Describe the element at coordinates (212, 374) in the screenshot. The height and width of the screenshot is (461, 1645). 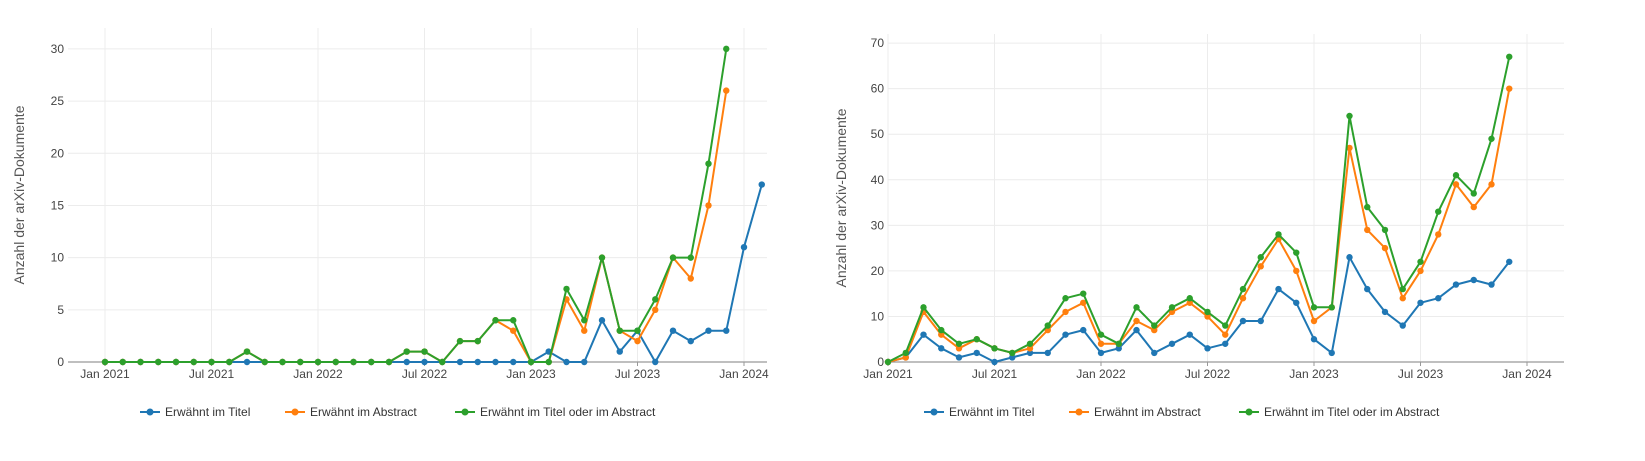
I see `left-x-tick-label-1: Jul 2021` at that location.